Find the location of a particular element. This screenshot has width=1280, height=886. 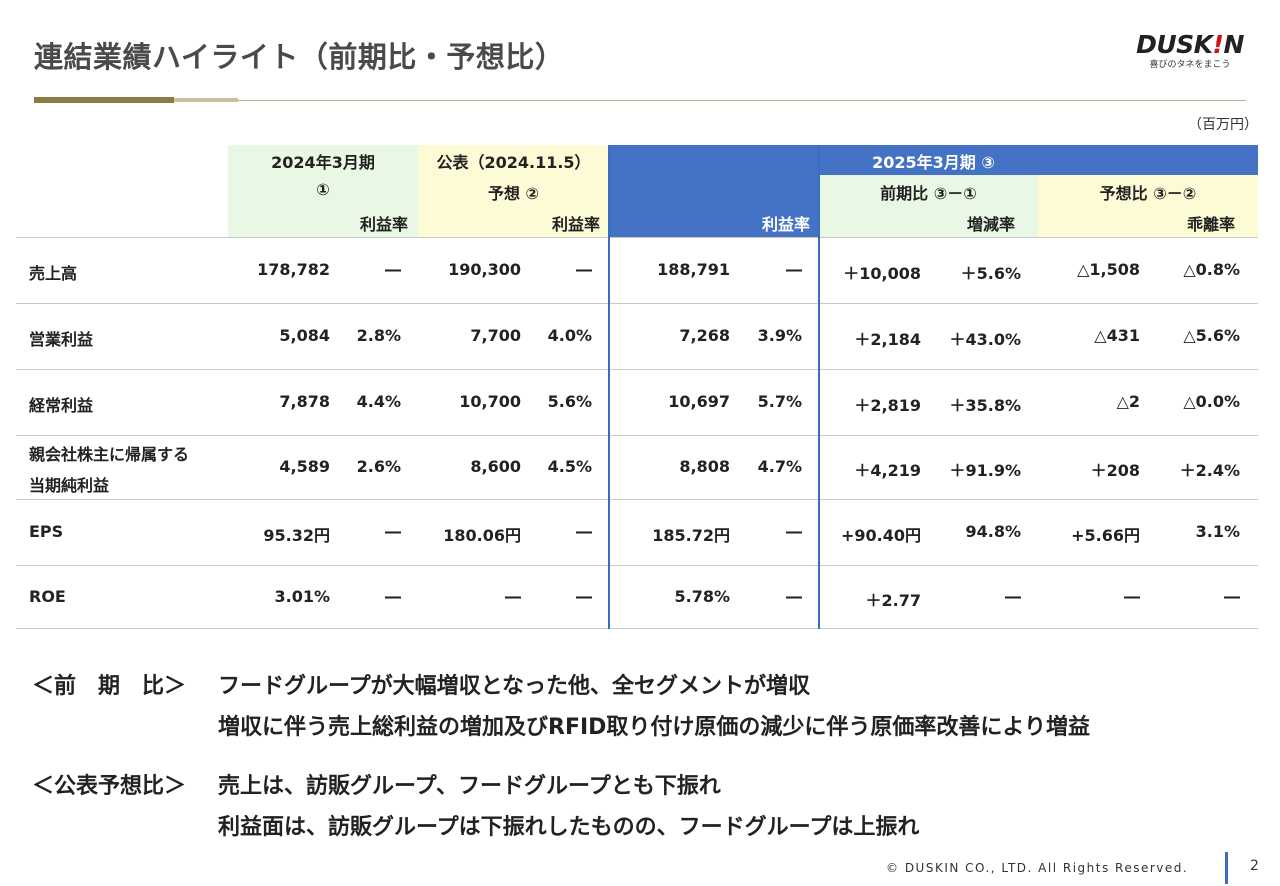

margin-forecast: 4.0% is located at coordinates (569, 335).